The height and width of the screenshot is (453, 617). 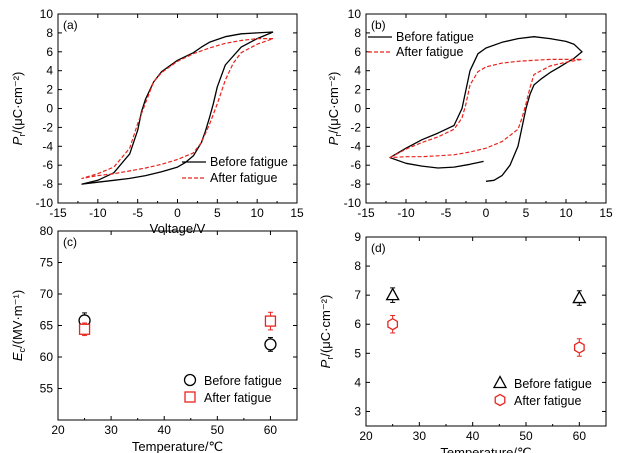 I want to click on panel-b-ytick-label: -6, so click(x=355, y=165).